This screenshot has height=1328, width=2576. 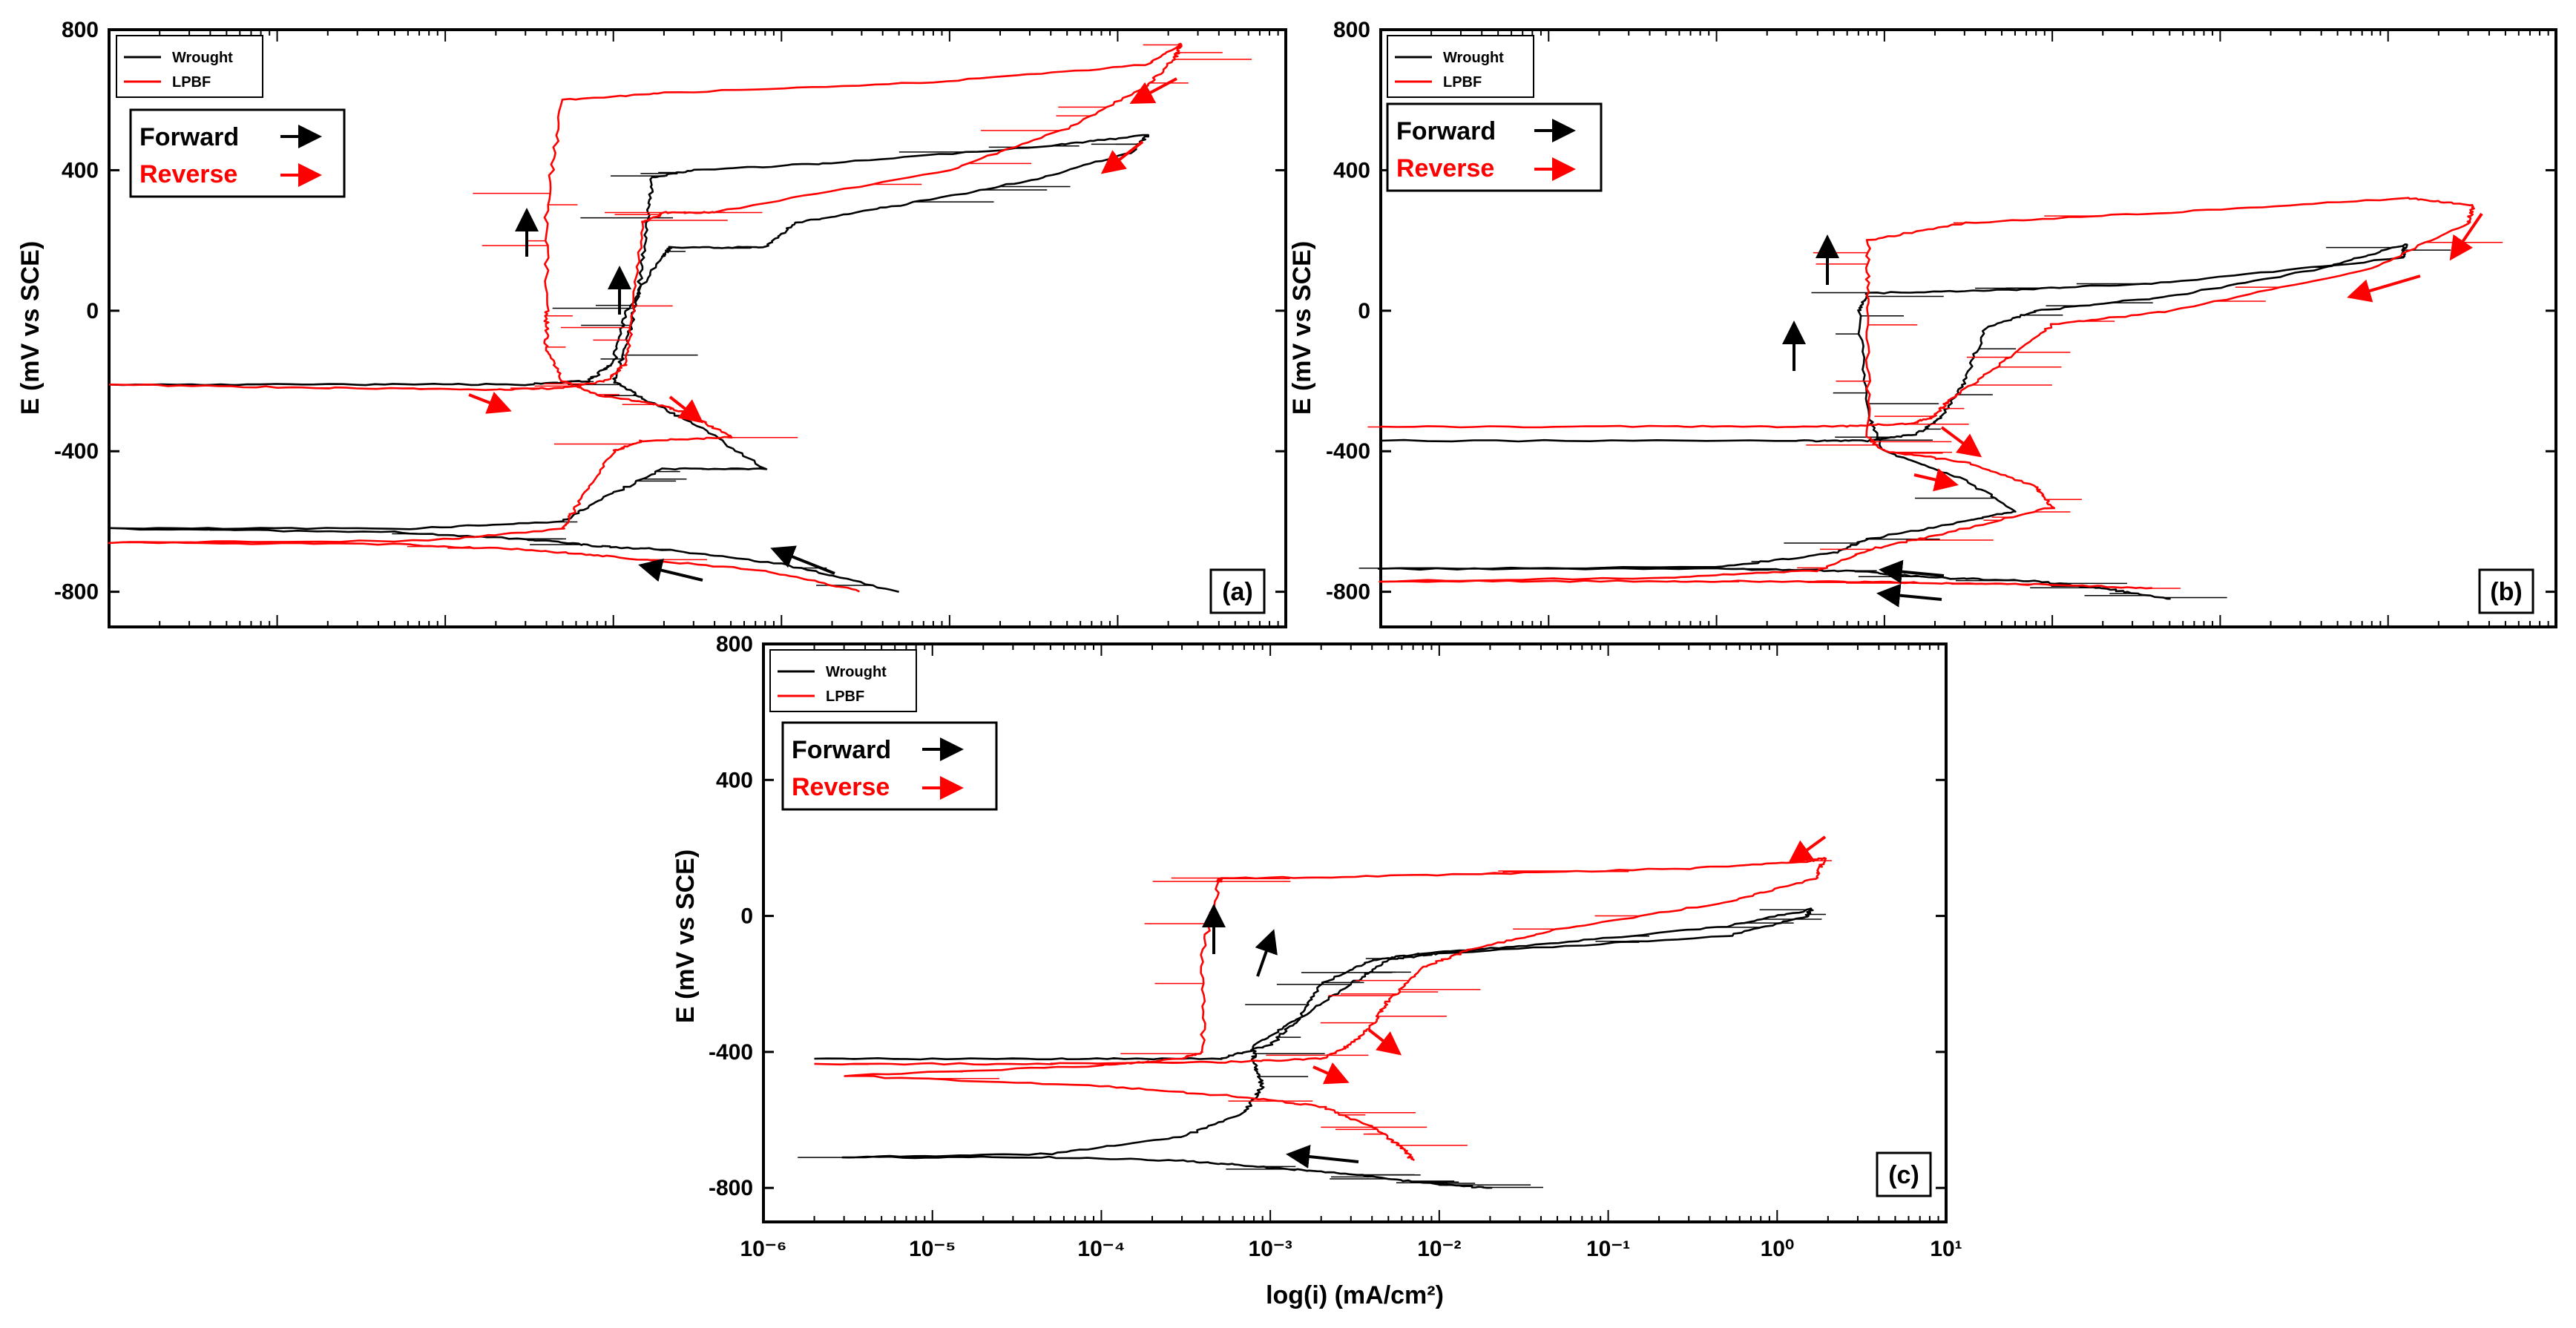 I want to click on series-legend-a: Wrought LPBF, so click(x=189, y=66).